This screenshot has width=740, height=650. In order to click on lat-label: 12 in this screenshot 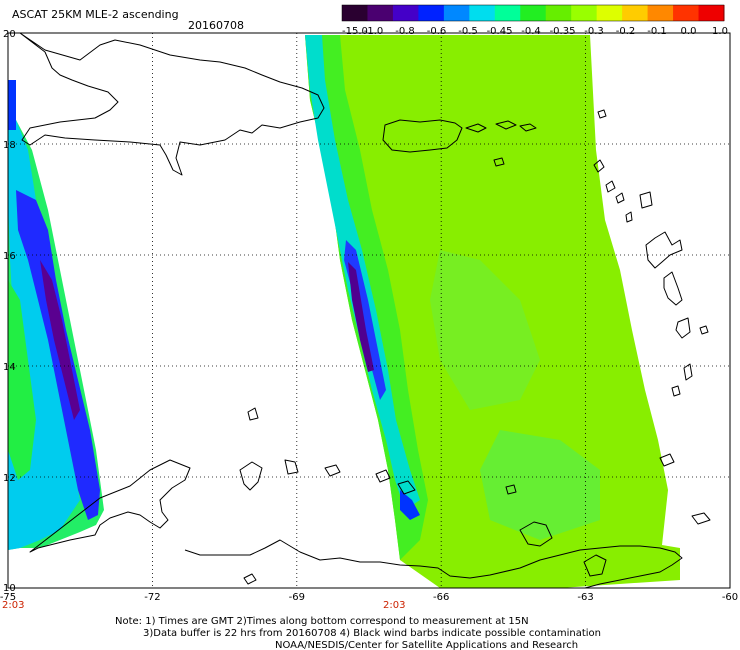, I will do `click(9, 478)`.